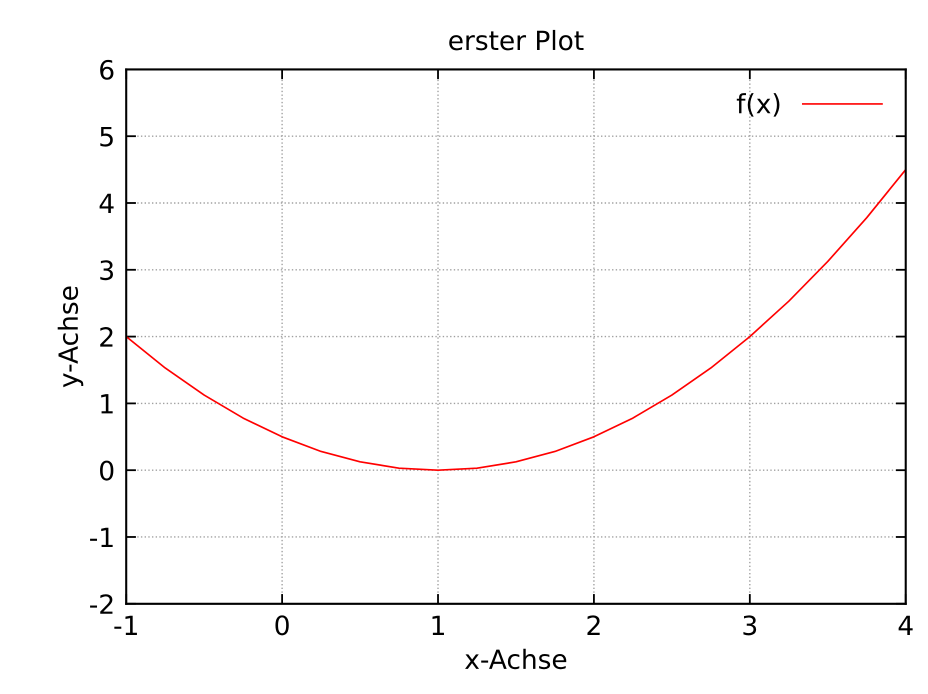 The image size is (928, 694). What do you see at coordinates (107, 70) in the screenshot?
I see `y-tick-label: 6` at bounding box center [107, 70].